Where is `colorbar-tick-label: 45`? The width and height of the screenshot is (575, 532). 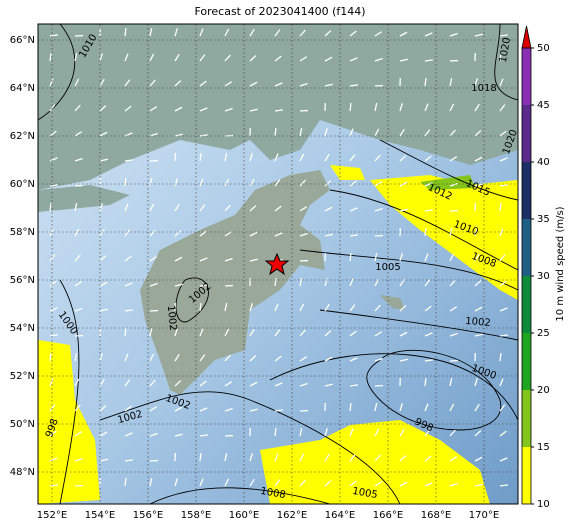 colorbar-tick-label: 45 is located at coordinates (543, 105).